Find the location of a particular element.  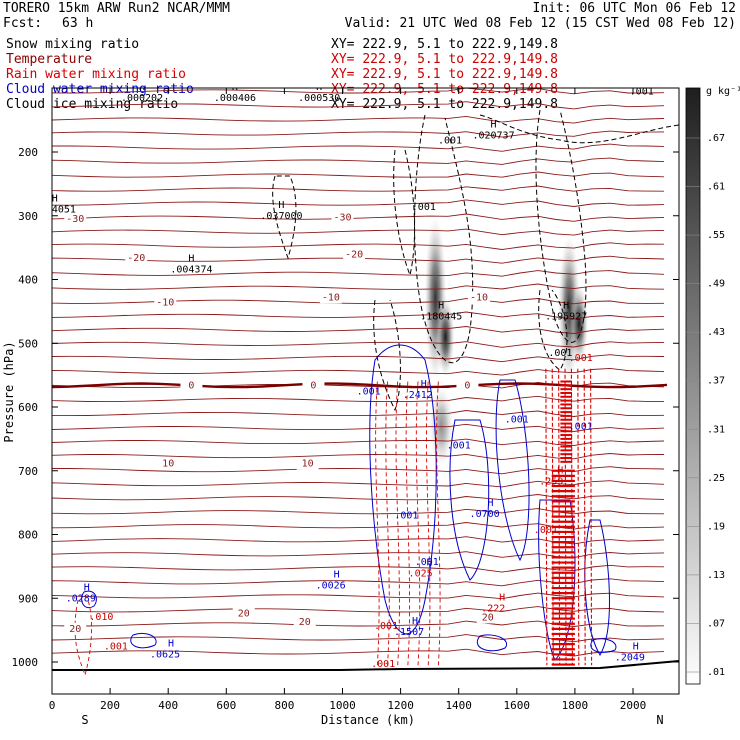

maximum-value: .195927 is located at coordinates (566, 316).